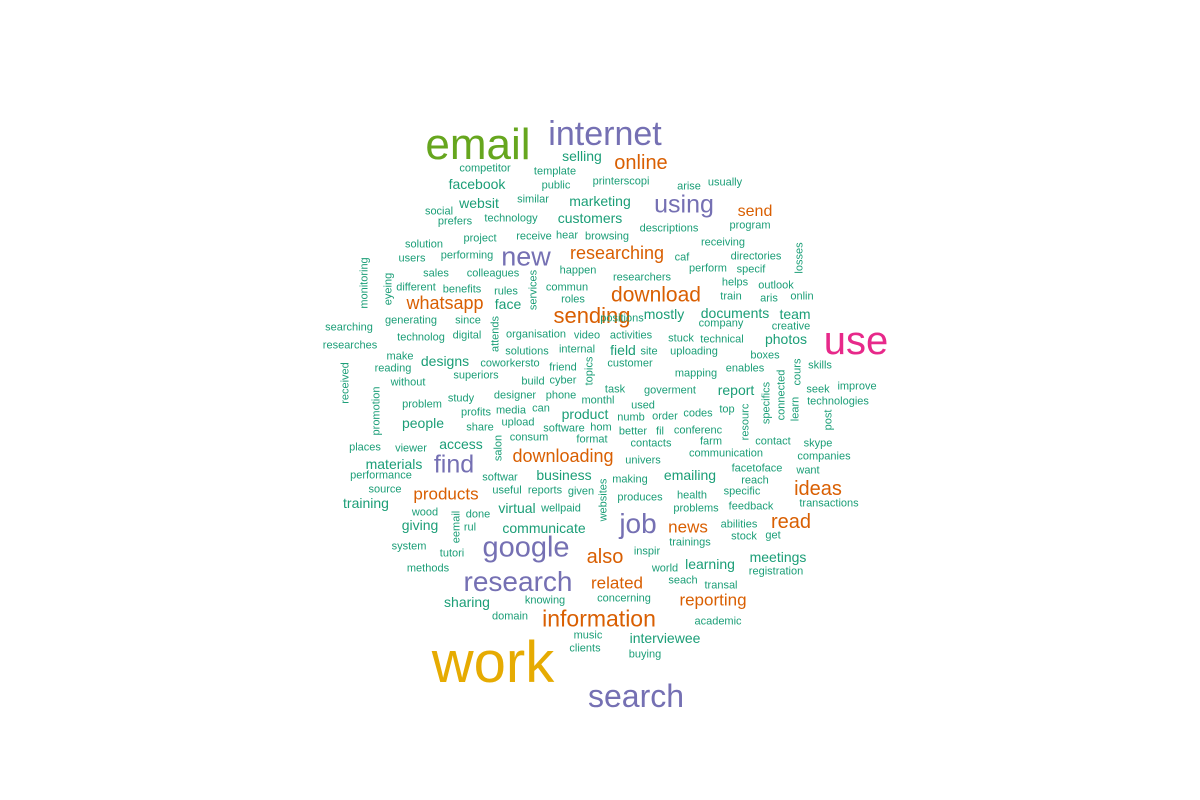 This screenshot has height=800, width=1200. I want to click on cloud-word-softwar: softwar, so click(500, 477).